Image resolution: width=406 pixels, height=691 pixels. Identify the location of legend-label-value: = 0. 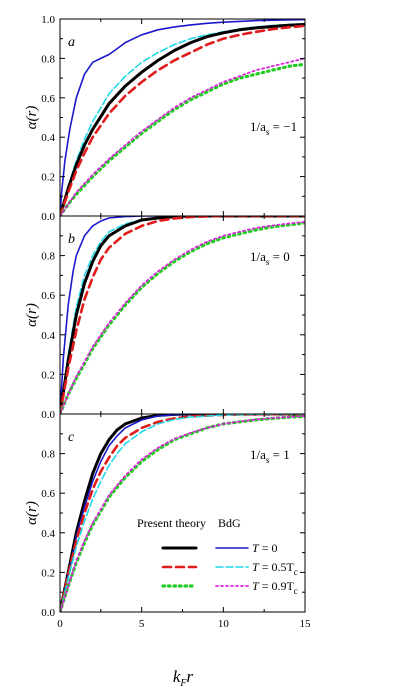
(268, 548).